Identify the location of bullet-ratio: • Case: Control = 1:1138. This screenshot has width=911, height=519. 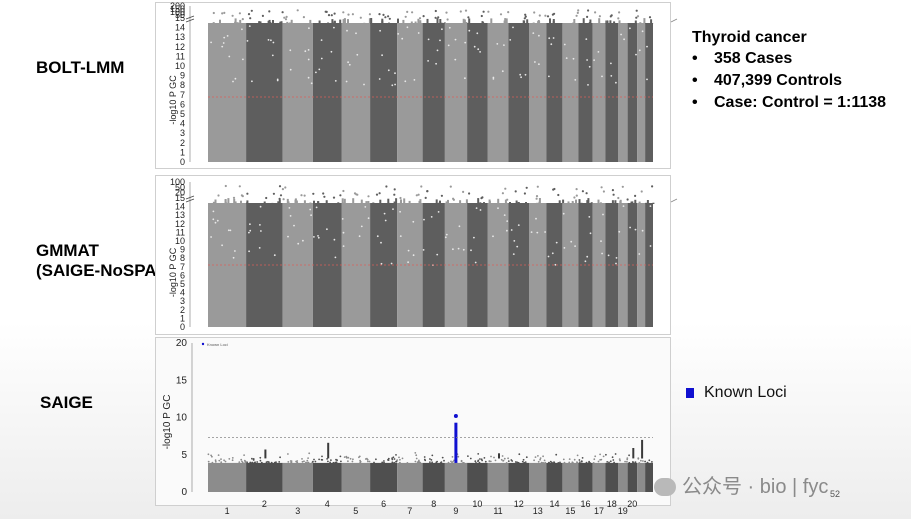
(789, 103).